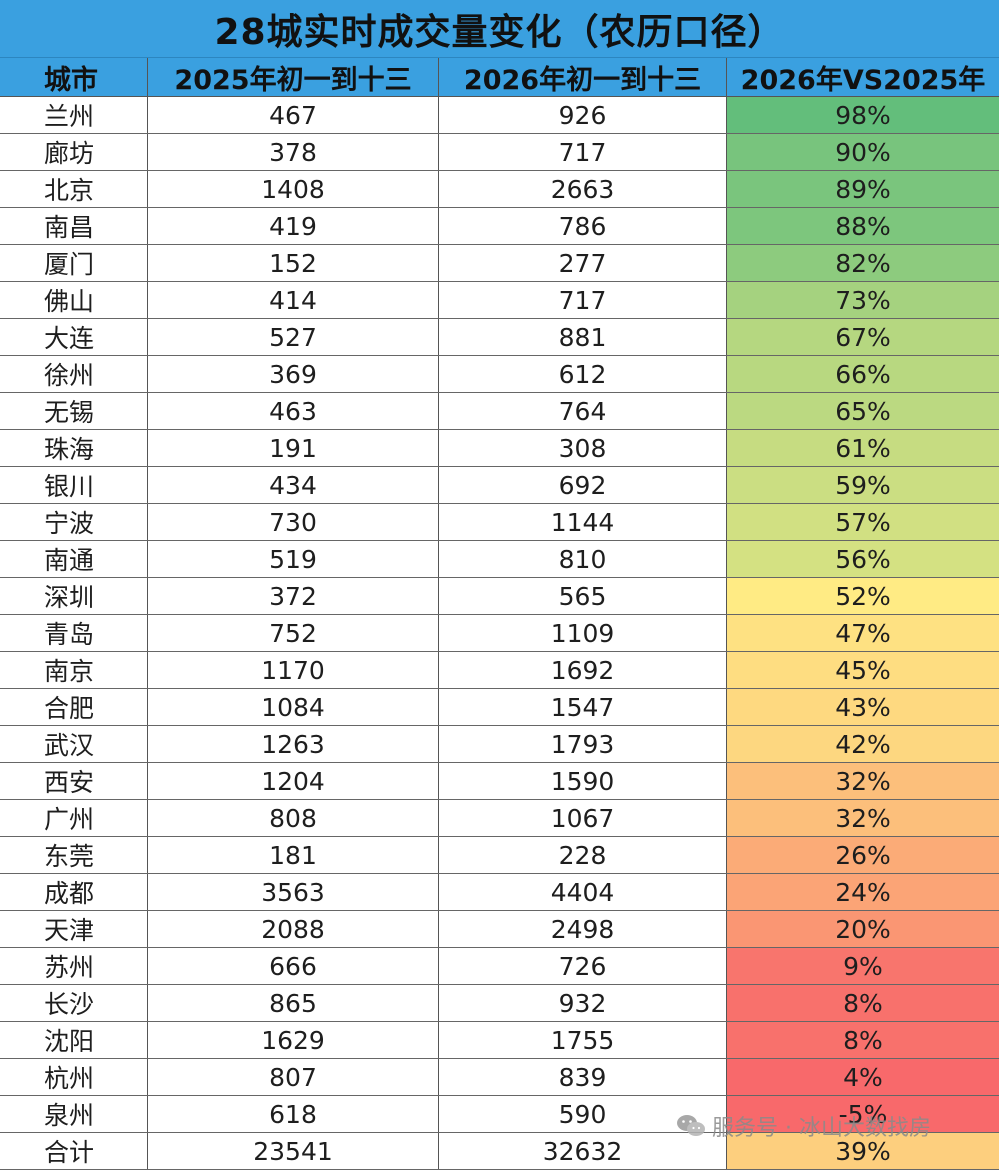 The image size is (999, 1170). Describe the element at coordinates (583, 337) in the screenshot. I see `cell-2026: 881` at that location.